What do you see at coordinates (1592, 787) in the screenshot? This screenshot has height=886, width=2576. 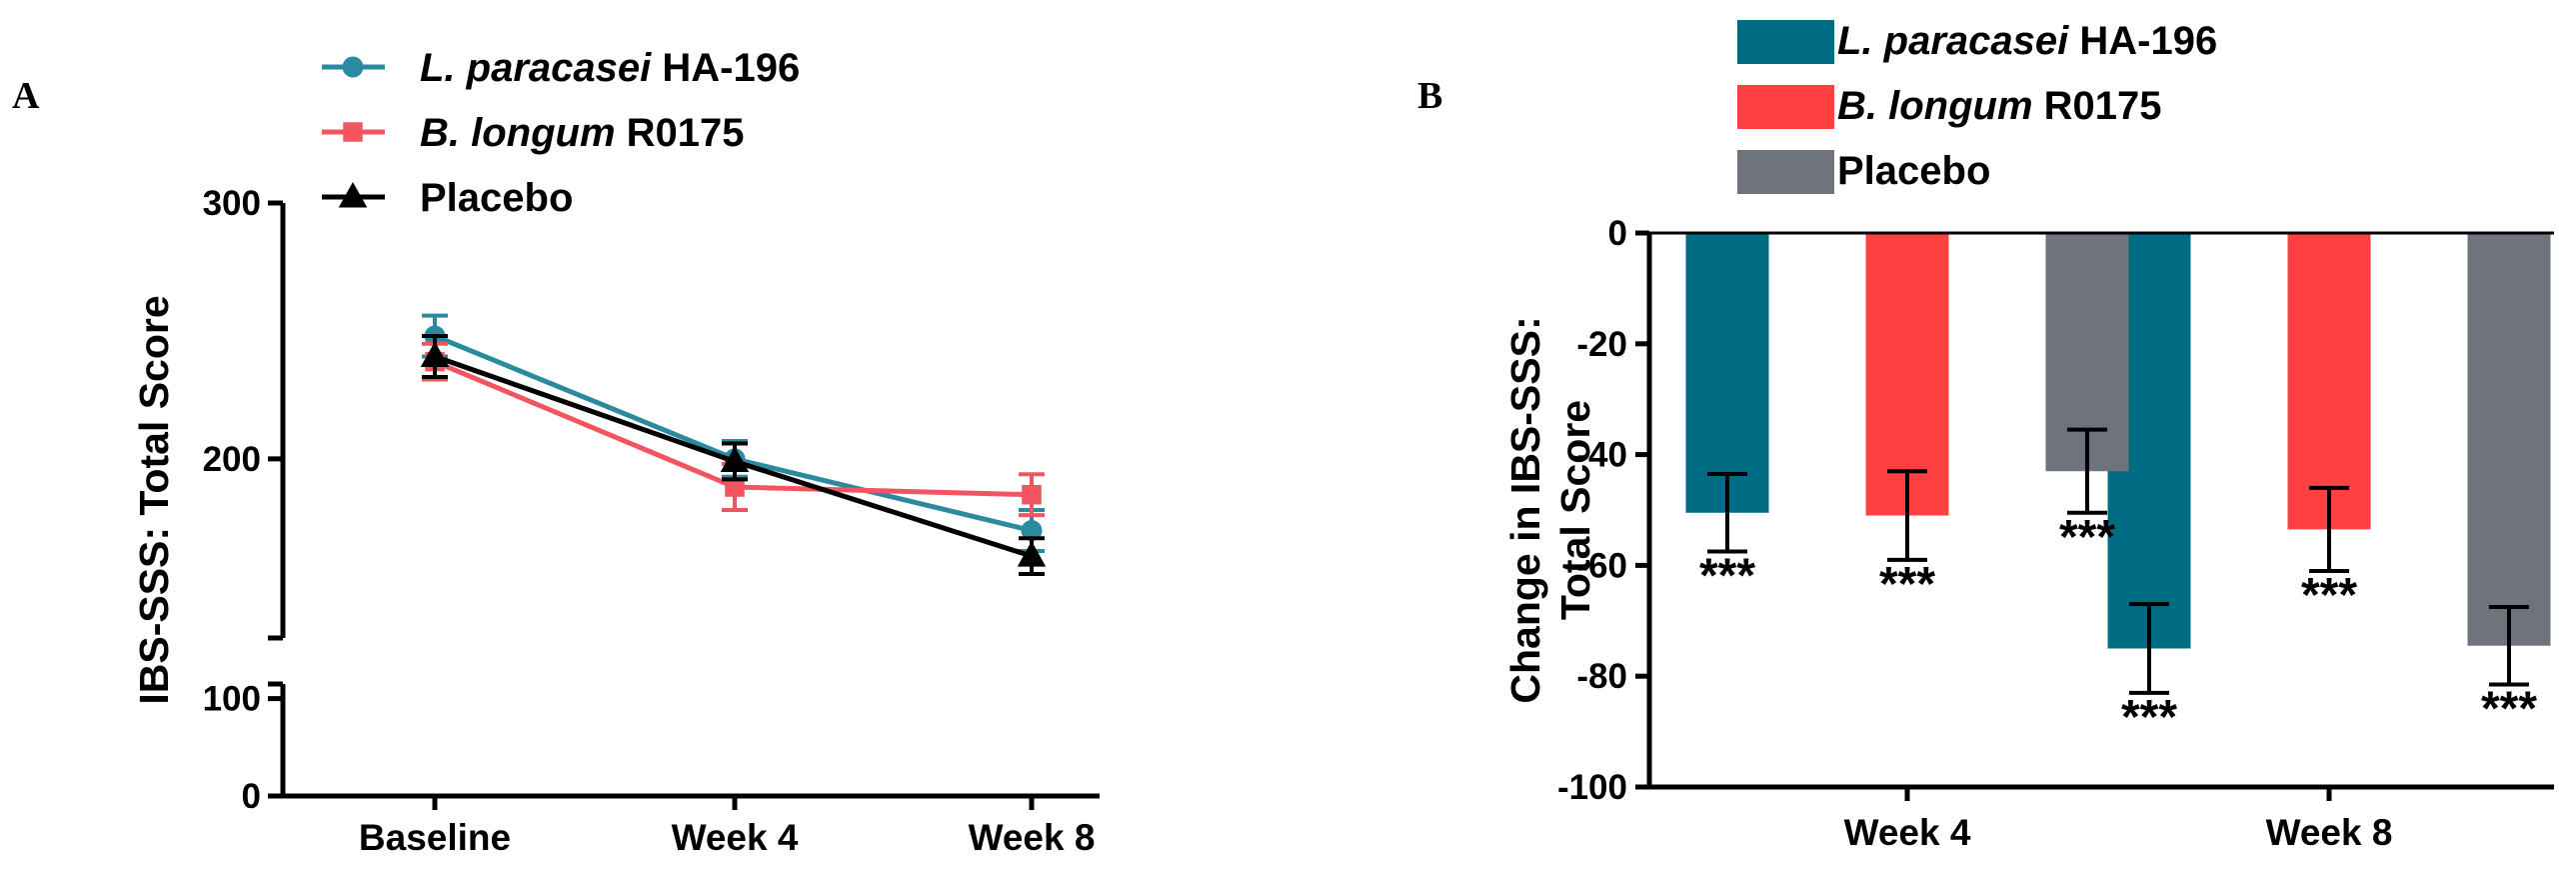 I see `y-tick-label: -100` at bounding box center [1592, 787].